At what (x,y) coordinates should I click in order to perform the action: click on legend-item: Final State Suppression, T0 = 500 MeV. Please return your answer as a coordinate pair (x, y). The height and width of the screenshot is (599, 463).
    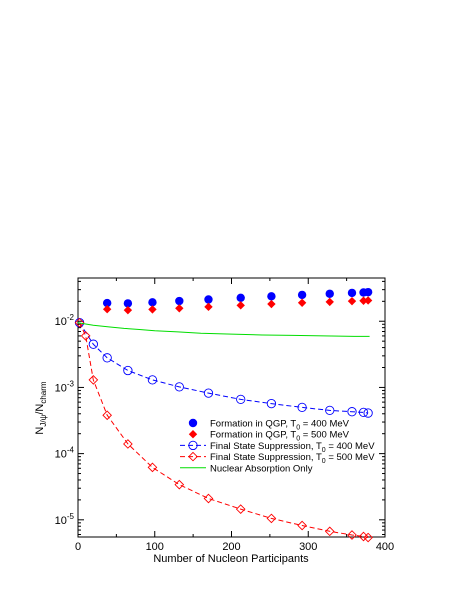
    Looking at the image, I should click on (277, 458).